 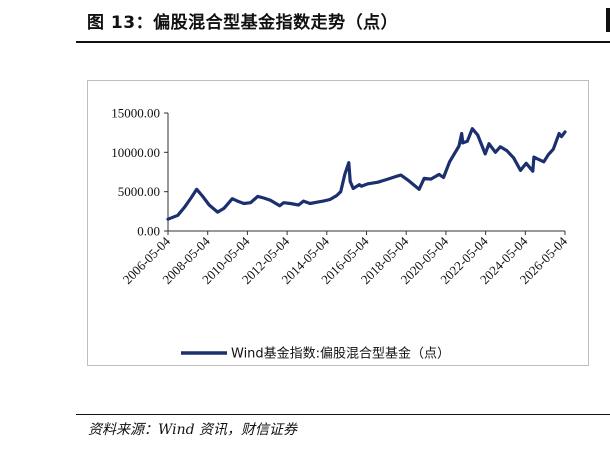 What do you see at coordinates (135, 152) in the screenshot?
I see `y-tick-label: 10000.00` at bounding box center [135, 152].